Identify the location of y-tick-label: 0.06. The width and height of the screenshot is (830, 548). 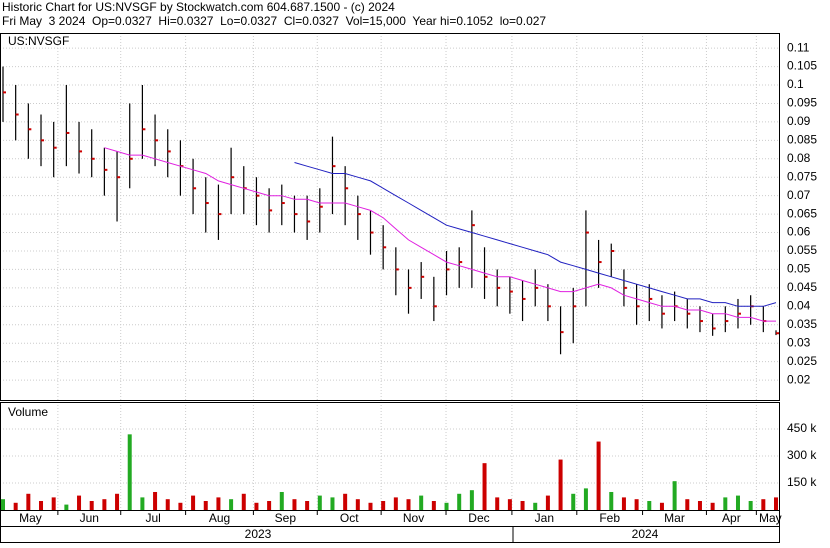
(799, 232).